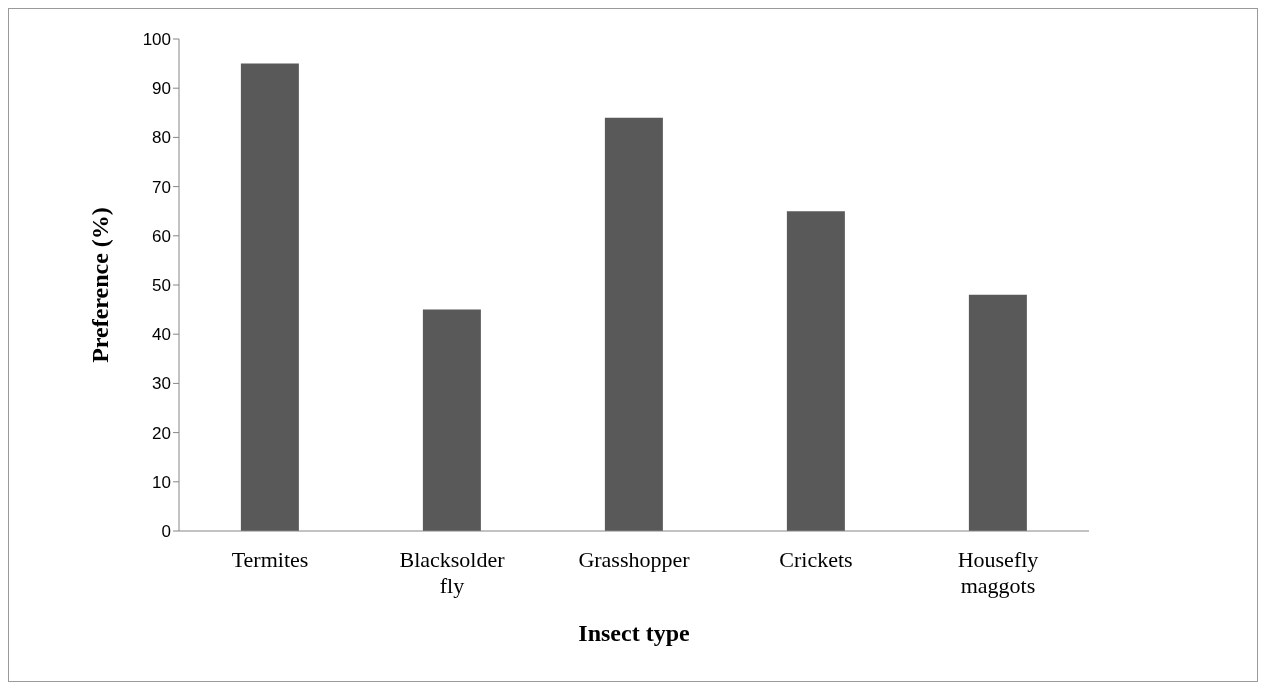  Describe the element at coordinates (998, 572) in the screenshot. I see `x-tick-label: Housefly maggots` at that location.